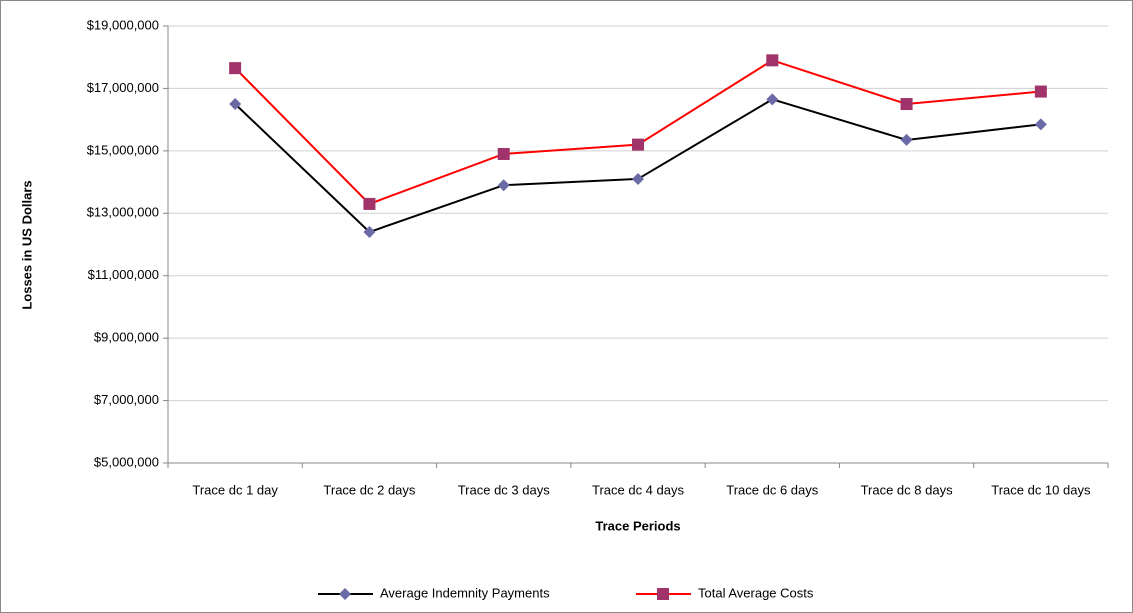  I want to click on y-tick-label: $13,000,000, so click(123, 212).